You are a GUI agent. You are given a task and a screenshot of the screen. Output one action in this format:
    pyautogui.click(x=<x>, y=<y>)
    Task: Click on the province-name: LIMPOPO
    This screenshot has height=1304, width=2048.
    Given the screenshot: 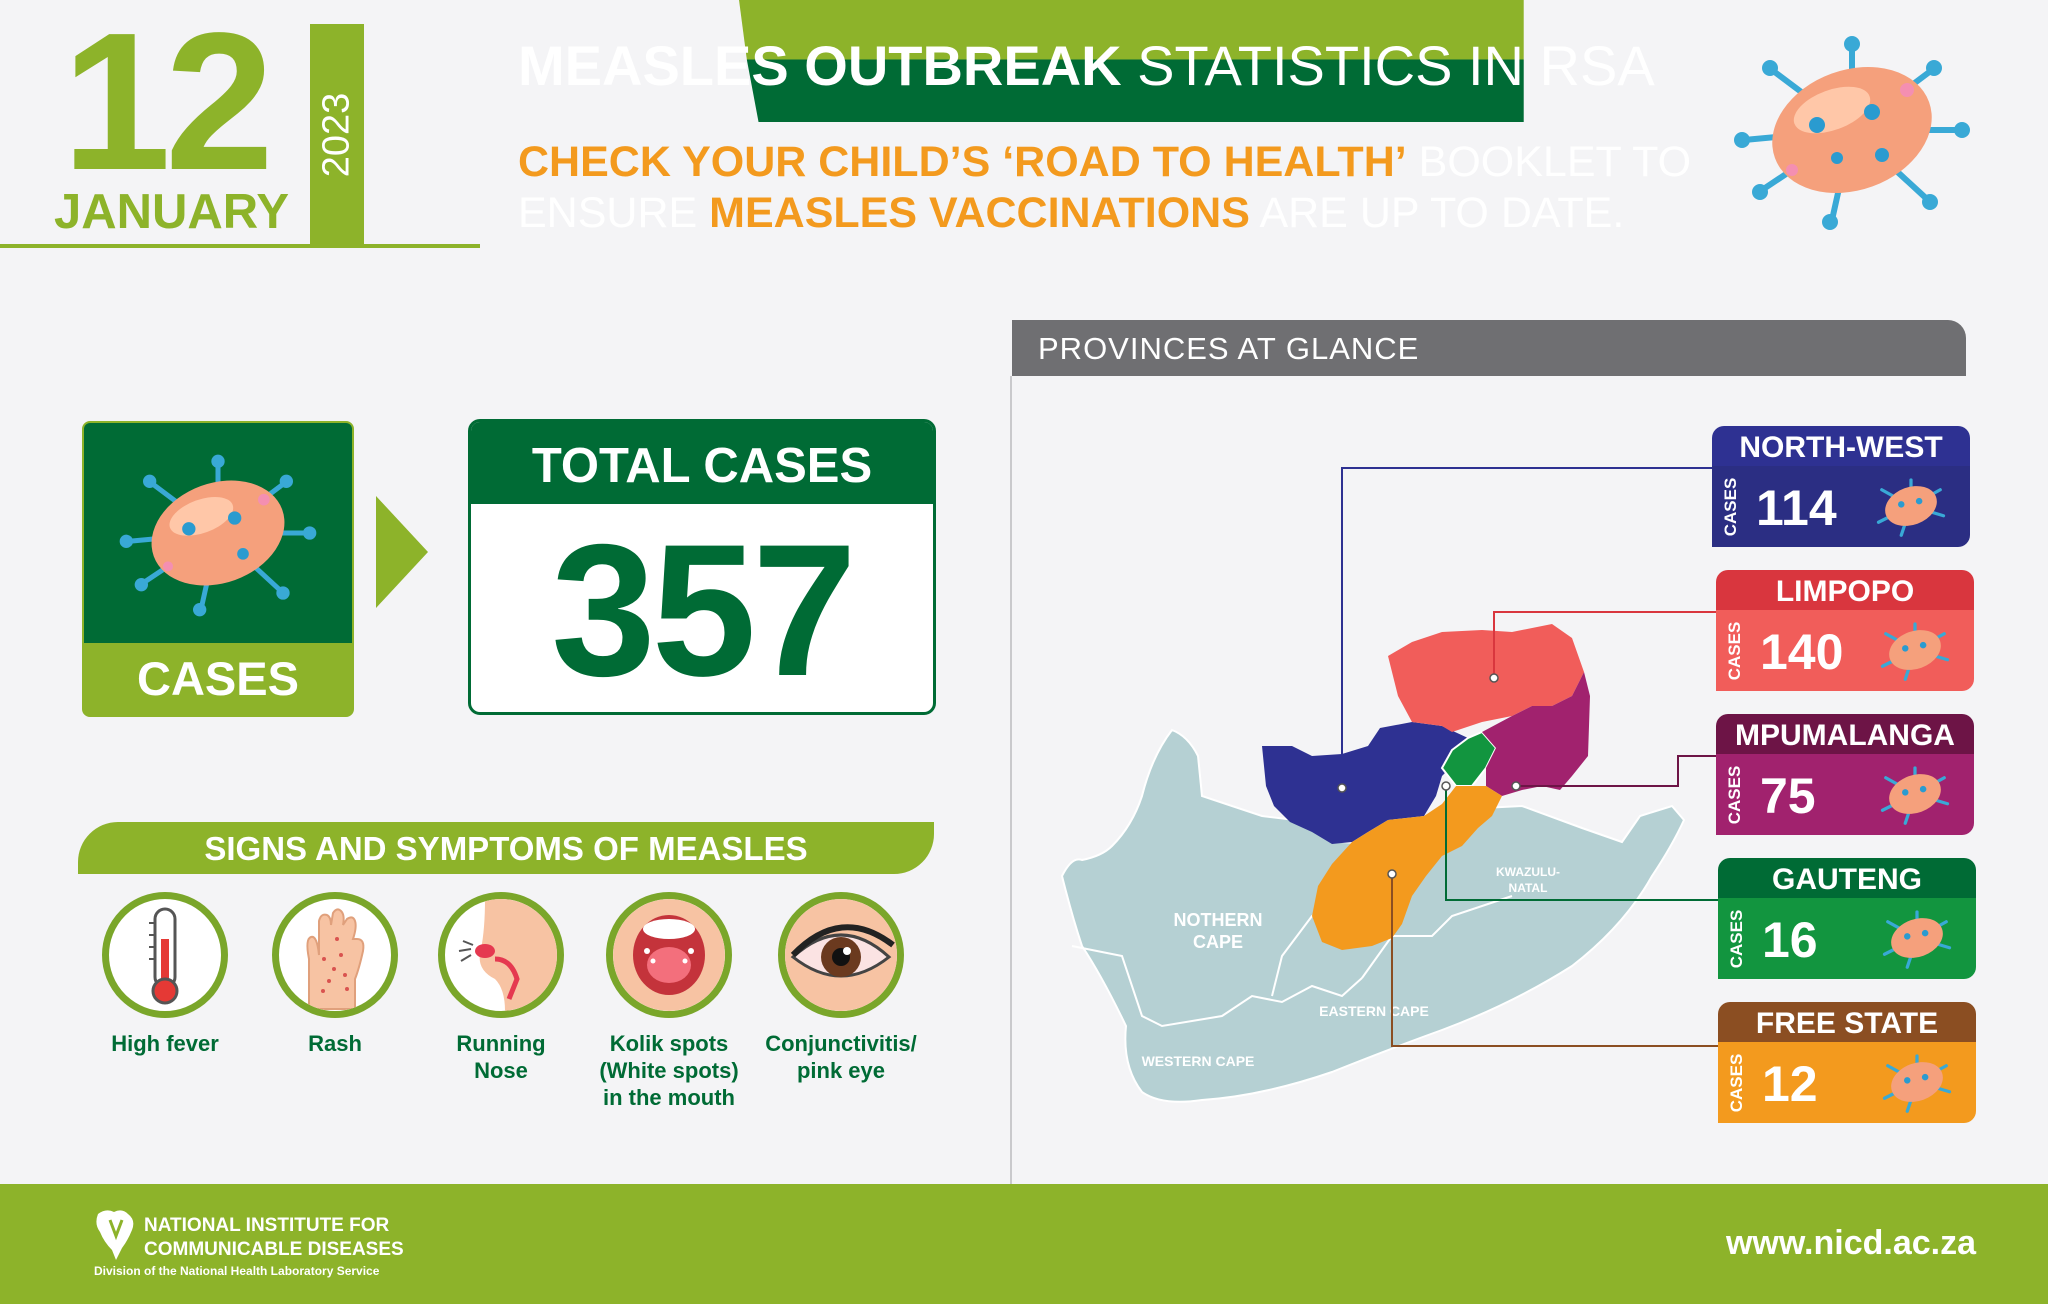 What is the action you would take?
    pyautogui.click(x=1845, y=590)
    